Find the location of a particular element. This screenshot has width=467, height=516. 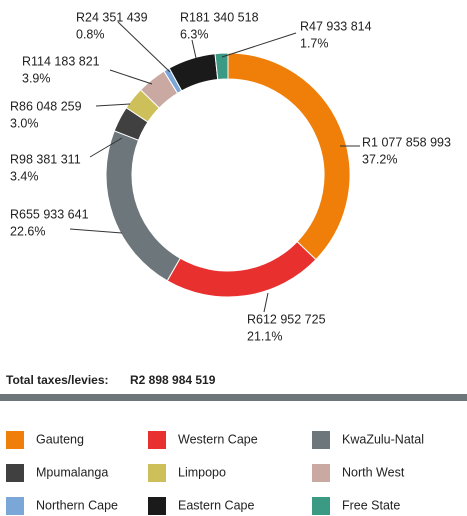

percent-label: 21.1% is located at coordinates (264, 336).